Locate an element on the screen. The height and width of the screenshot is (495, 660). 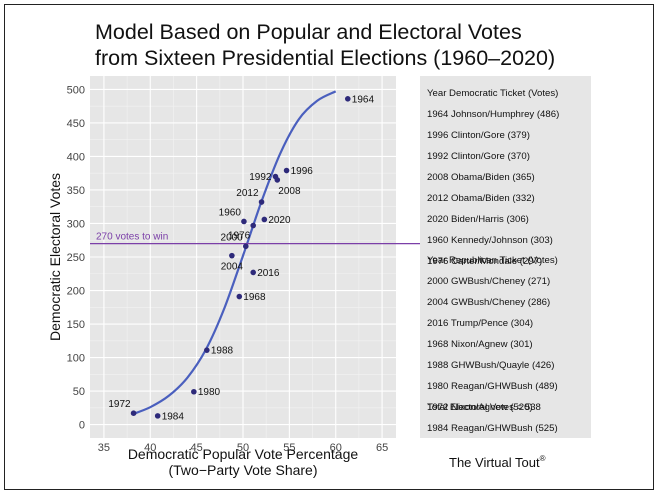
point-2012 is located at coordinates (261, 202).